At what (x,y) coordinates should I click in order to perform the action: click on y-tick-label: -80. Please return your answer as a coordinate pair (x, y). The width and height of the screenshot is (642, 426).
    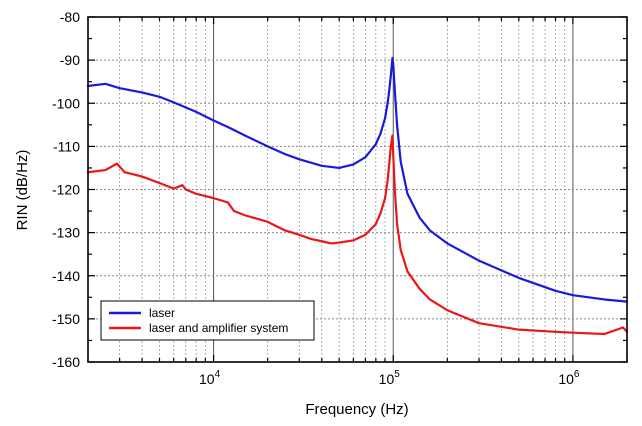
    Looking at the image, I should click on (70, 17).